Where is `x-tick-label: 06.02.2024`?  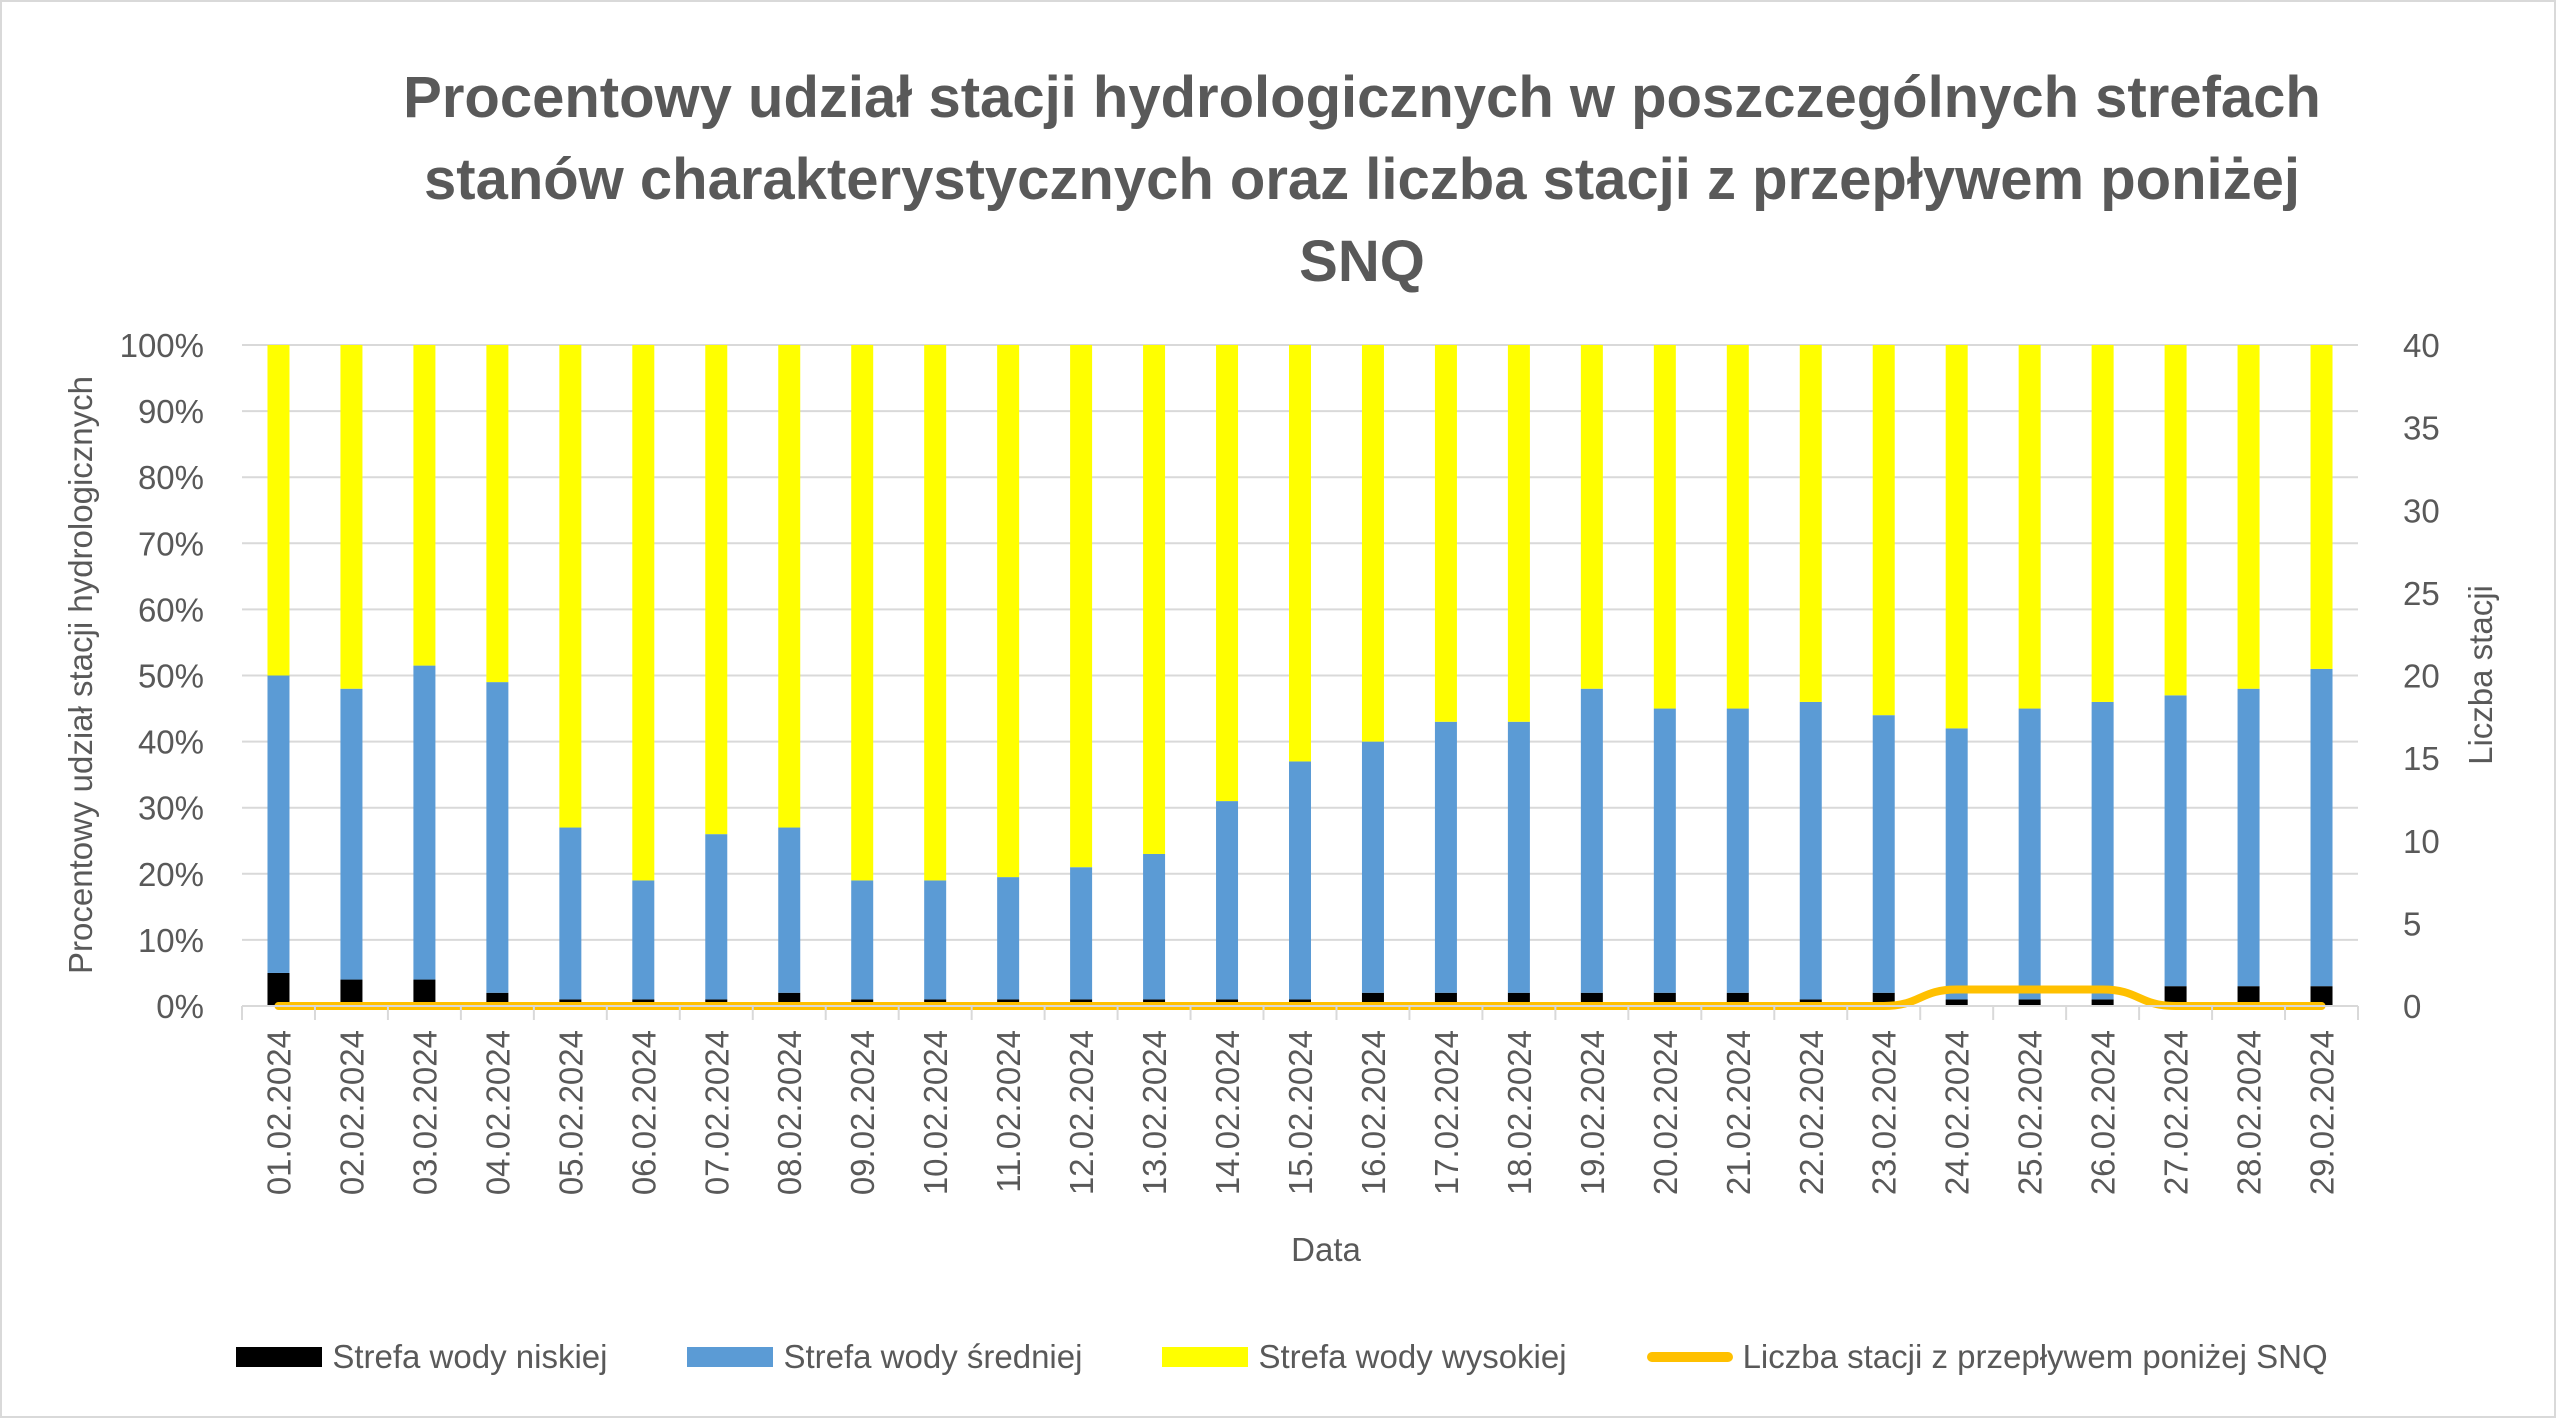 x-tick-label: 06.02.2024 is located at coordinates (643, 1112).